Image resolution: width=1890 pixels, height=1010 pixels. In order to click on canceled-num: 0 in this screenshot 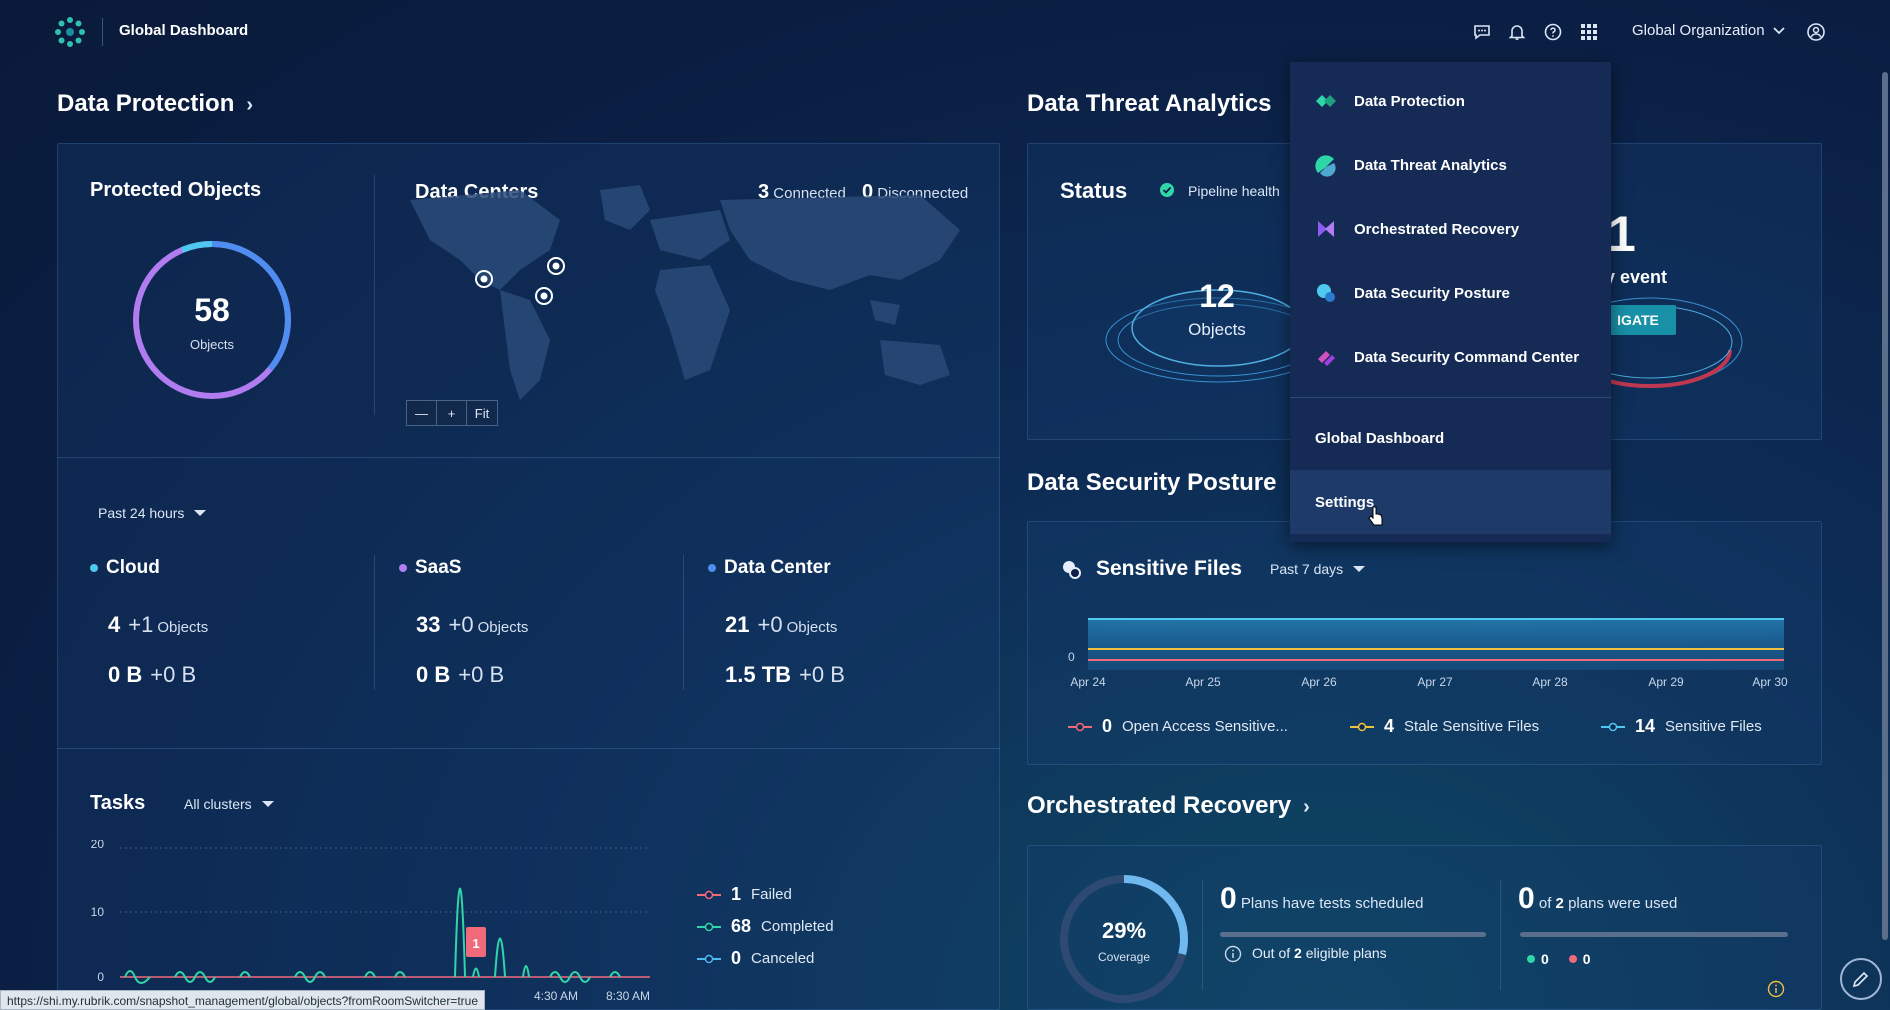, I will do `click(736, 958)`.